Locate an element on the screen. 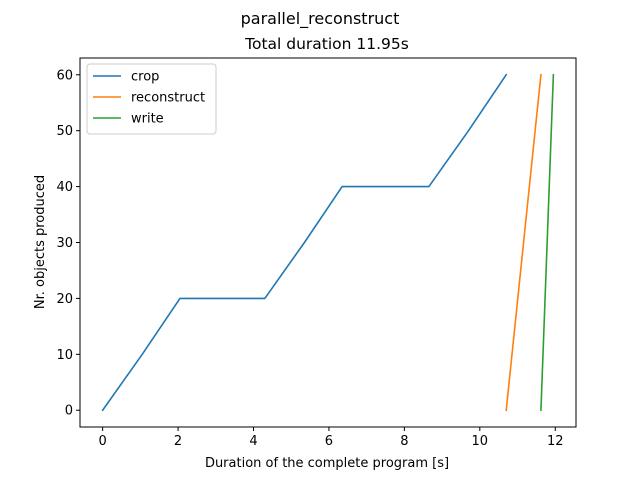 This screenshot has width=640, height=480. series-line-write is located at coordinates (547, 242).